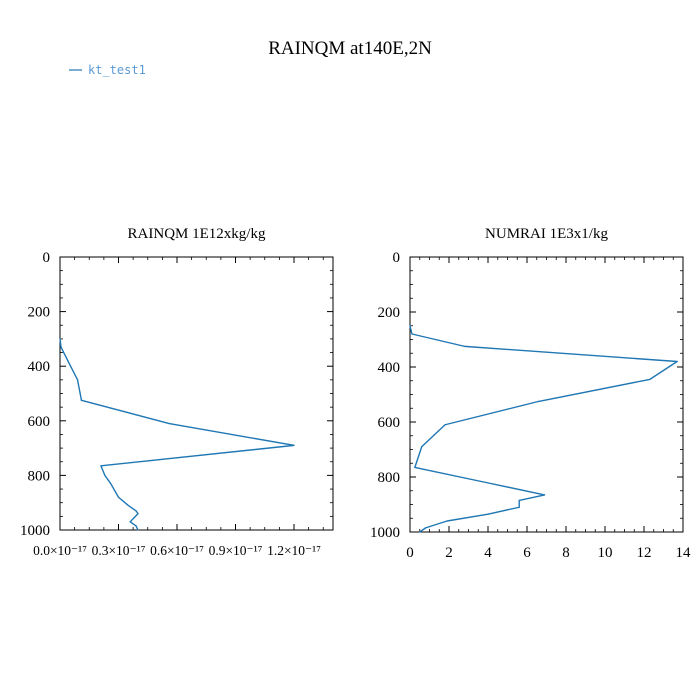 The width and height of the screenshot is (700, 700). I want to click on x-tick-label: 2, so click(449, 553).